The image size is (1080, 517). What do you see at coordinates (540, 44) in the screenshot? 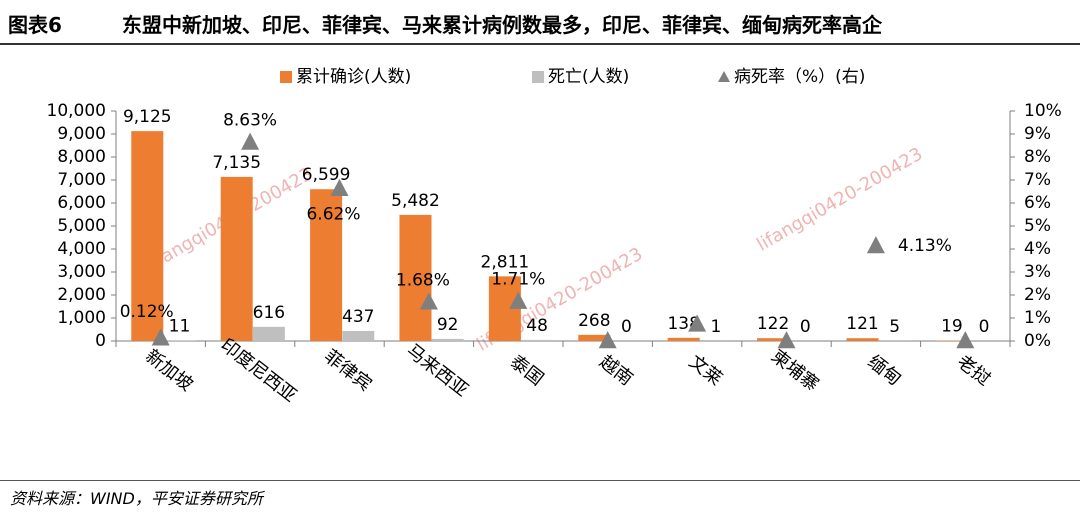
I see `header-rule` at bounding box center [540, 44].